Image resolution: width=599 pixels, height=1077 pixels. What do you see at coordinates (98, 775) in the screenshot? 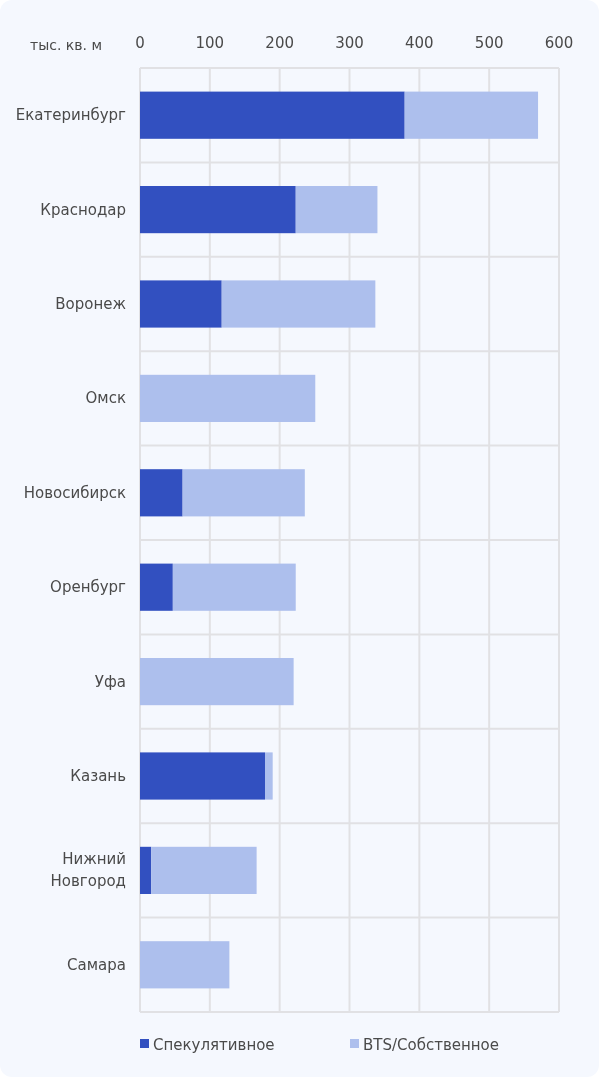
I see `y-tick-label: Казань` at bounding box center [98, 775].